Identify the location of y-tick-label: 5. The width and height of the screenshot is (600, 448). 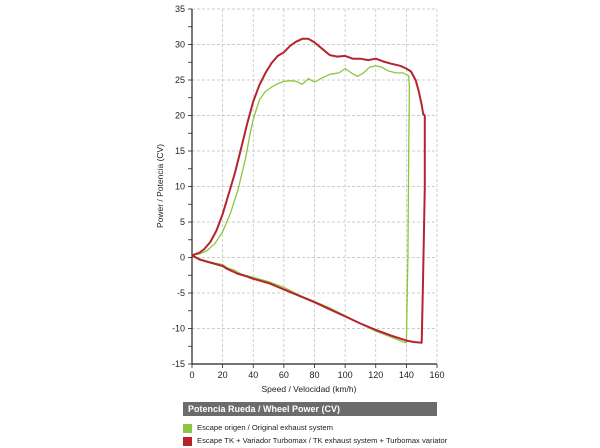
(182, 222).